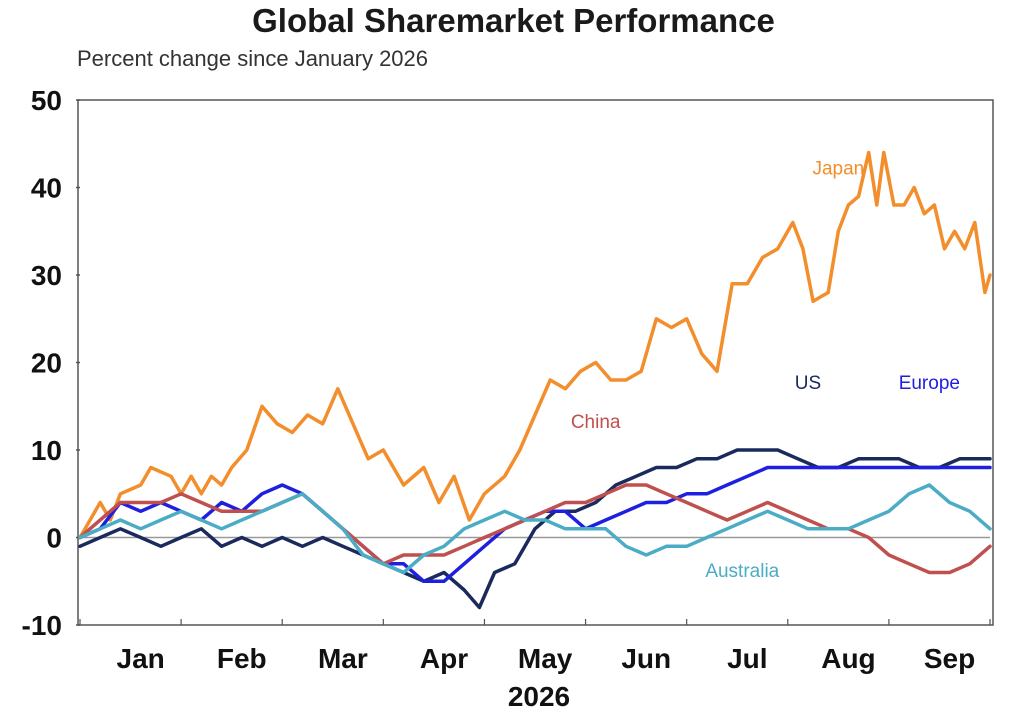 Image resolution: width=1027 pixels, height=726 pixels. What do you see at coordinates (646, 658) in the screenshot?
I see `x-tick-label: Jun` at bounding box center [646, 658].